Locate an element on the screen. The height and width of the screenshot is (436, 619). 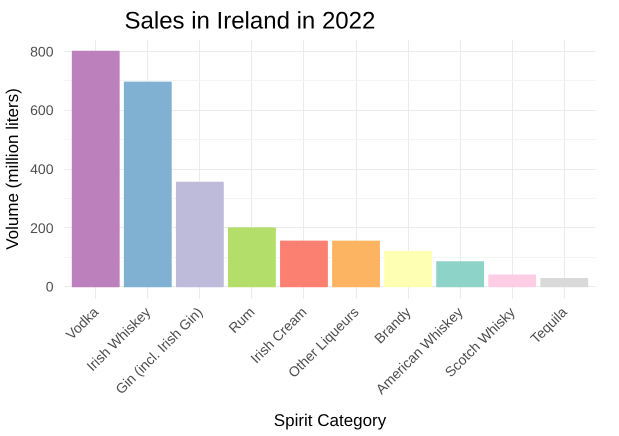
y-tick-label: 0 is located at coordinates (50, 286).